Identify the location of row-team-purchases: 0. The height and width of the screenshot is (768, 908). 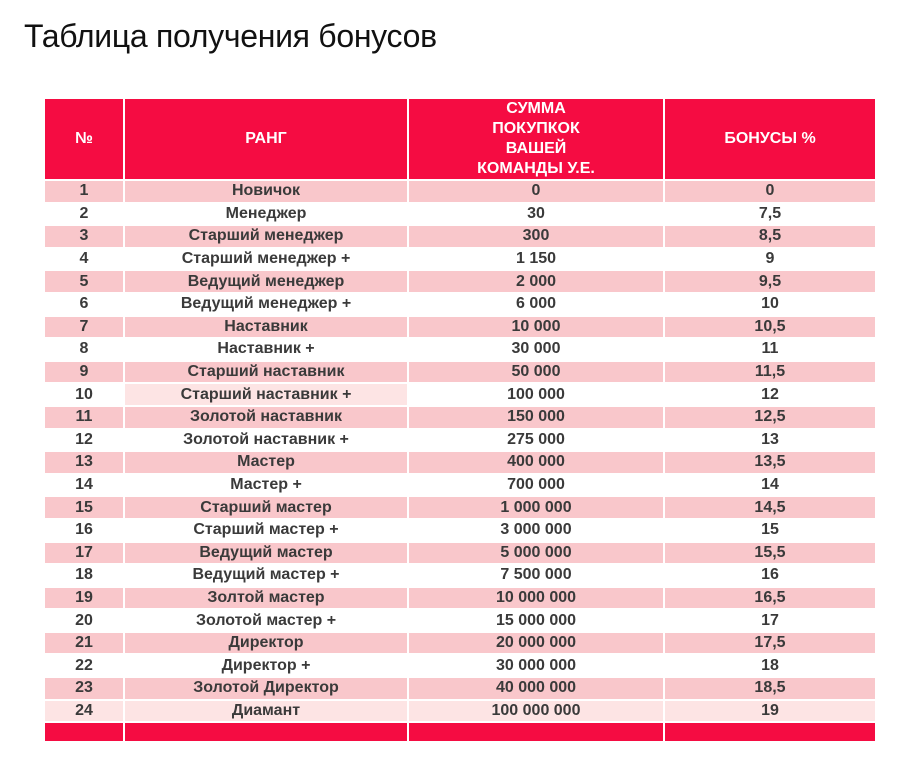
(536, 191).